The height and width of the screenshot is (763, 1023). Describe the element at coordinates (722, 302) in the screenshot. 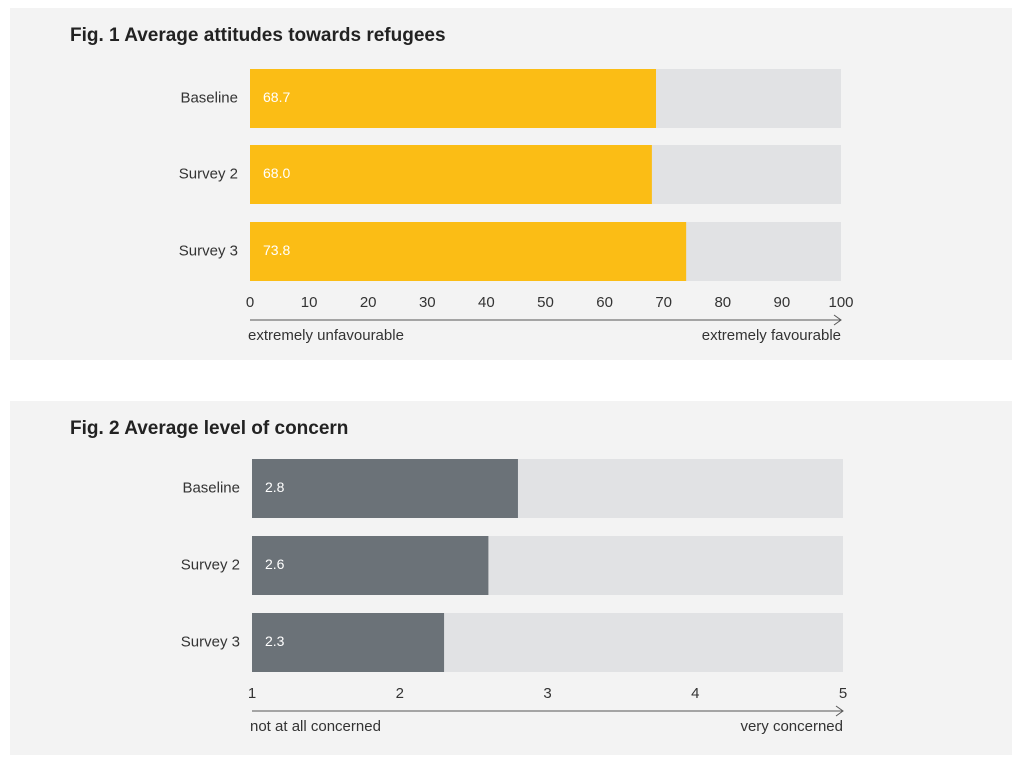

I see `x-tick-label: 80` at that location.